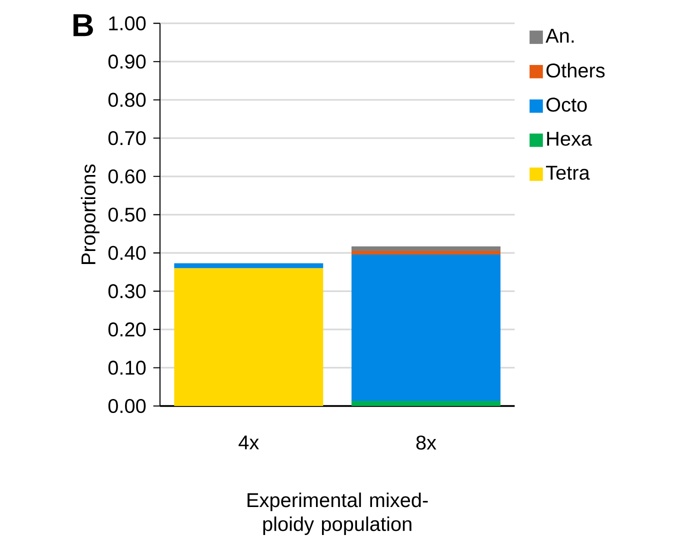 Image resolution: width=676 pixels, height=558 pixels. I want to click on y-axis-title: Proportions, so click(90, 214).